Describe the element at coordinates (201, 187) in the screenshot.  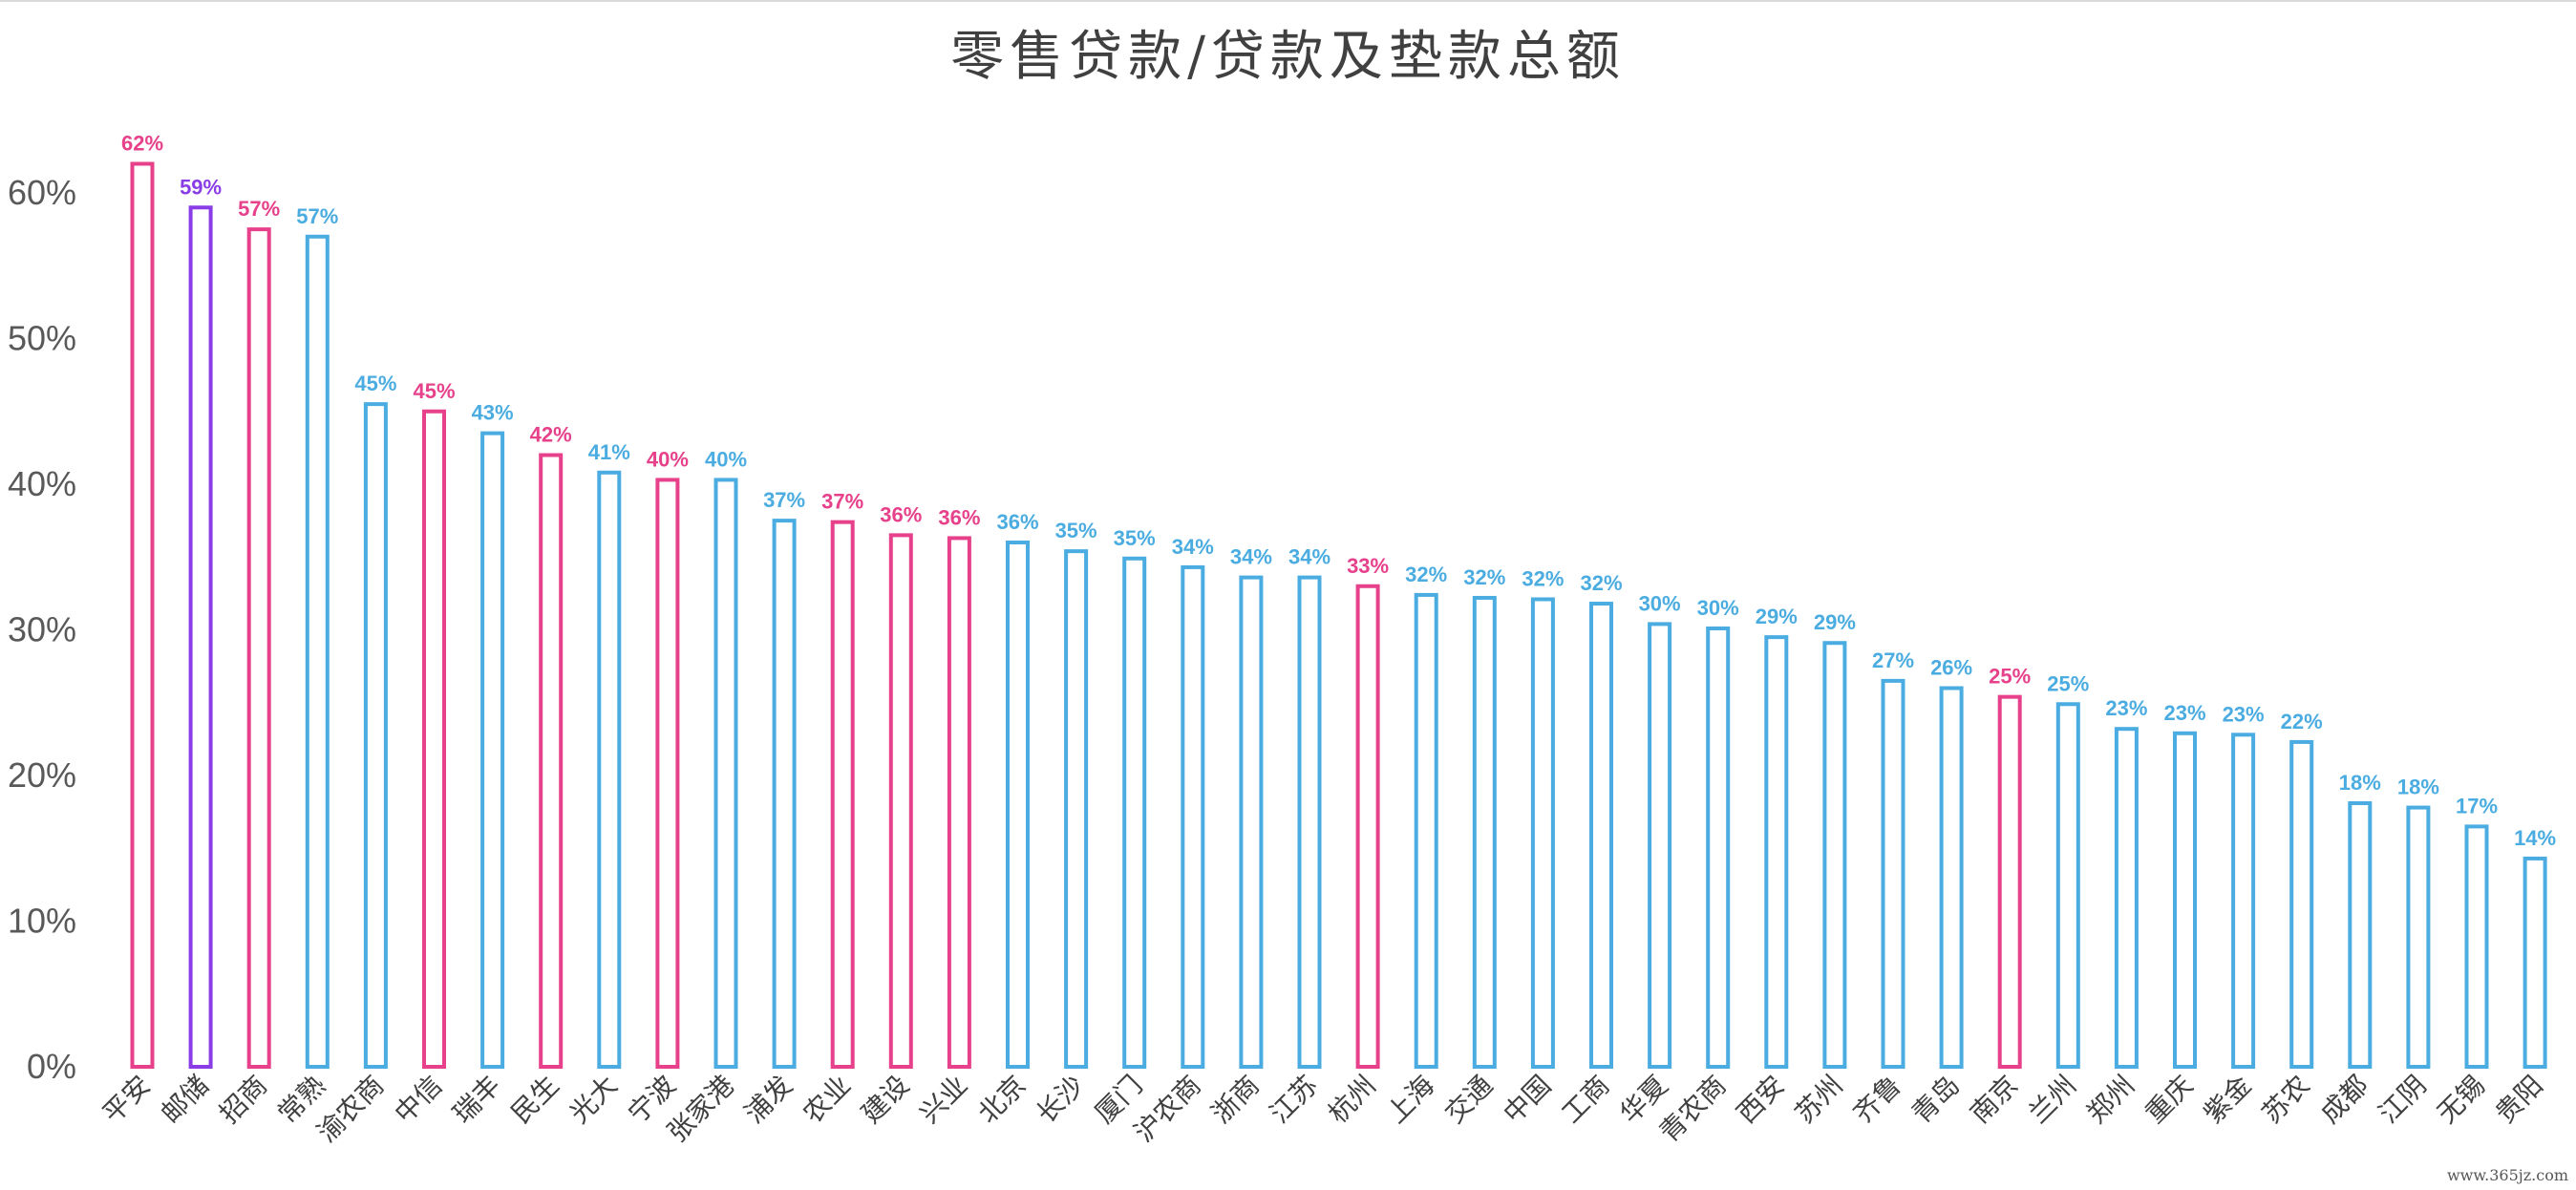
I see `data-label: 59%` at that location.